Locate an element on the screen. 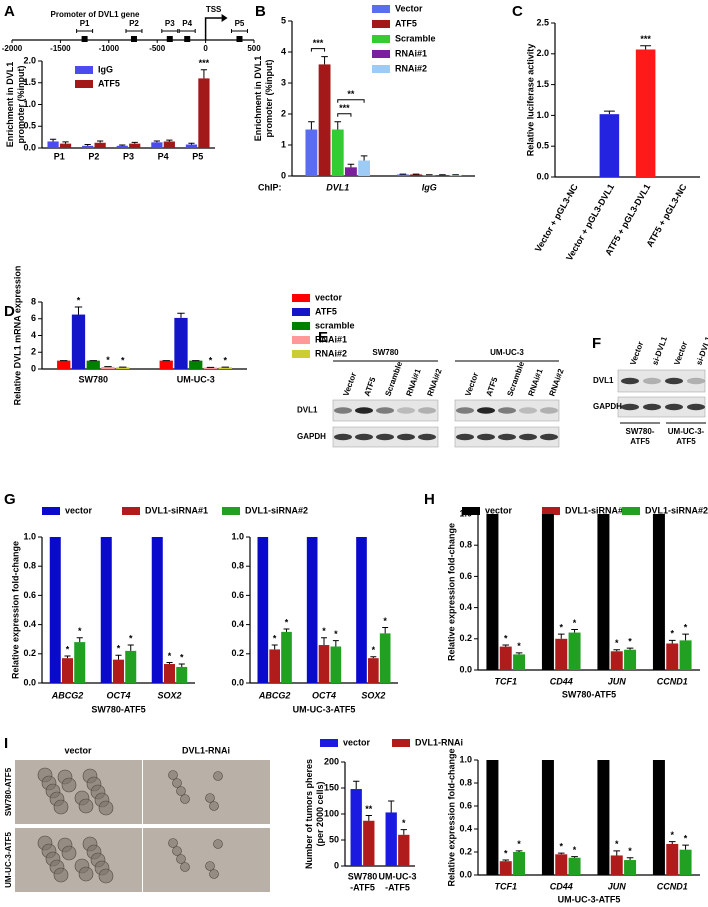  x-axis-caption: SW780-ATF5 is located at coordinates (589, 694).